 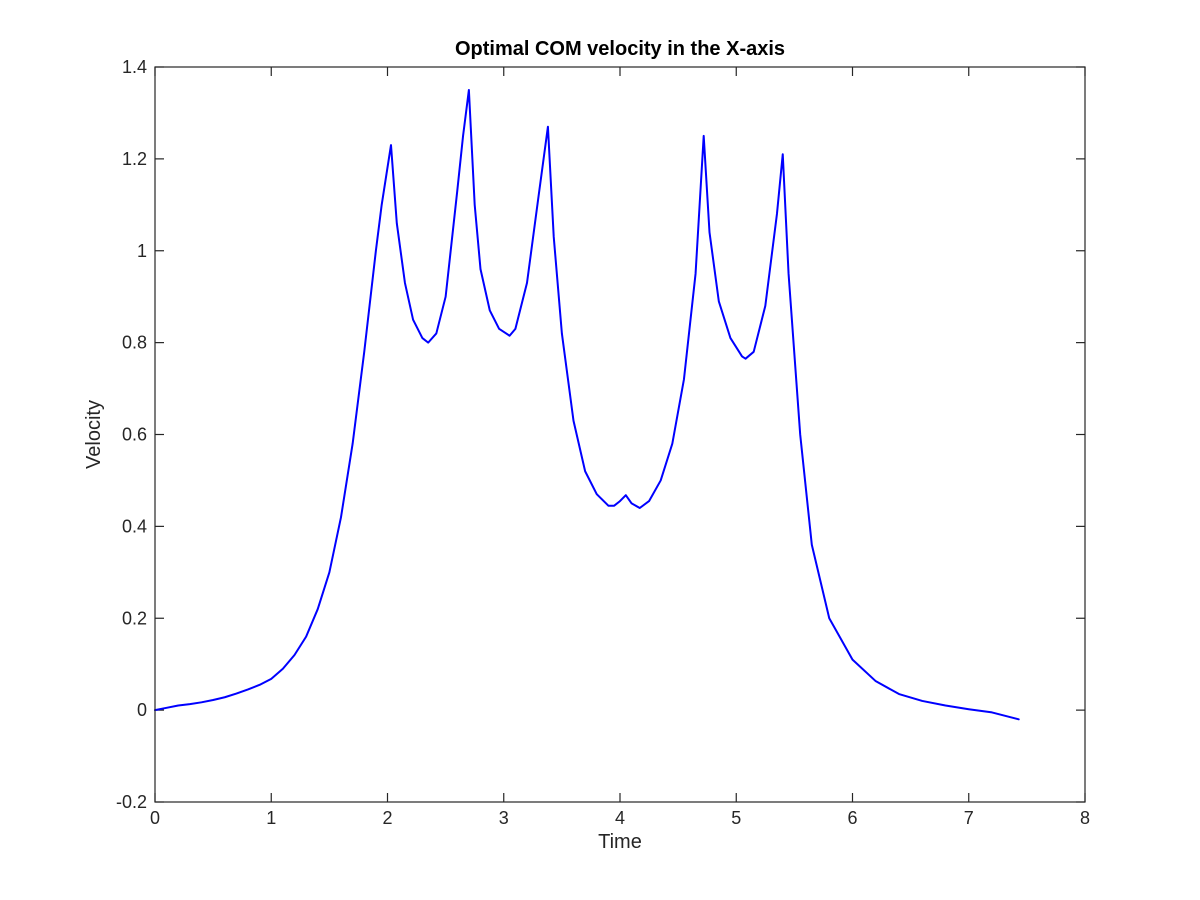 I want to click on y-tick-label: 0.6, so click(x=134, y=435).